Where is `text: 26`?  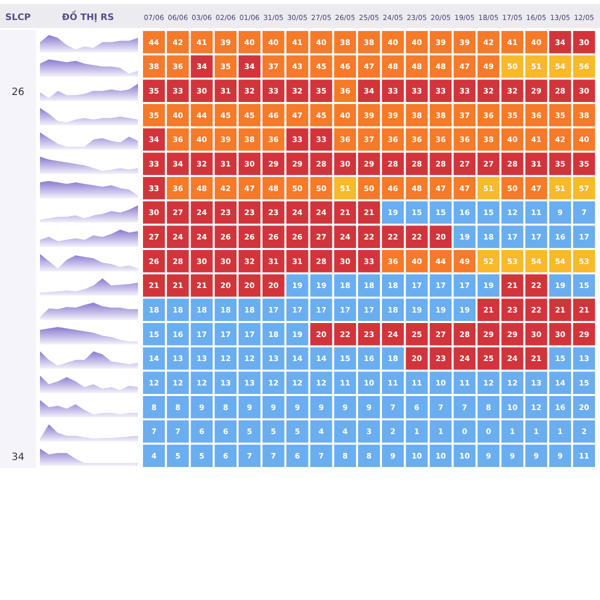 text: 26 is located at coordinates (18, 92).